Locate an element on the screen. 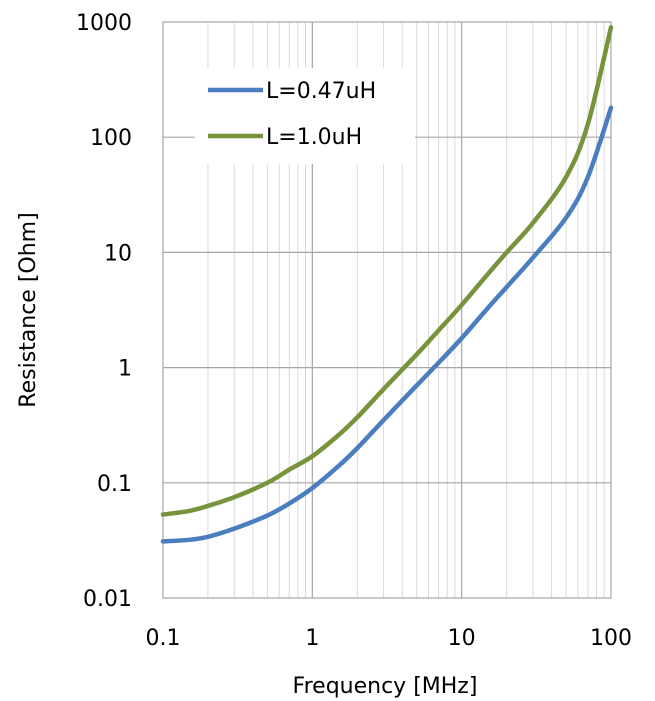 This screenshot has height=701, width=655. legend: L=0.47uH L=1.0uH is located at coordinates (305, 116).